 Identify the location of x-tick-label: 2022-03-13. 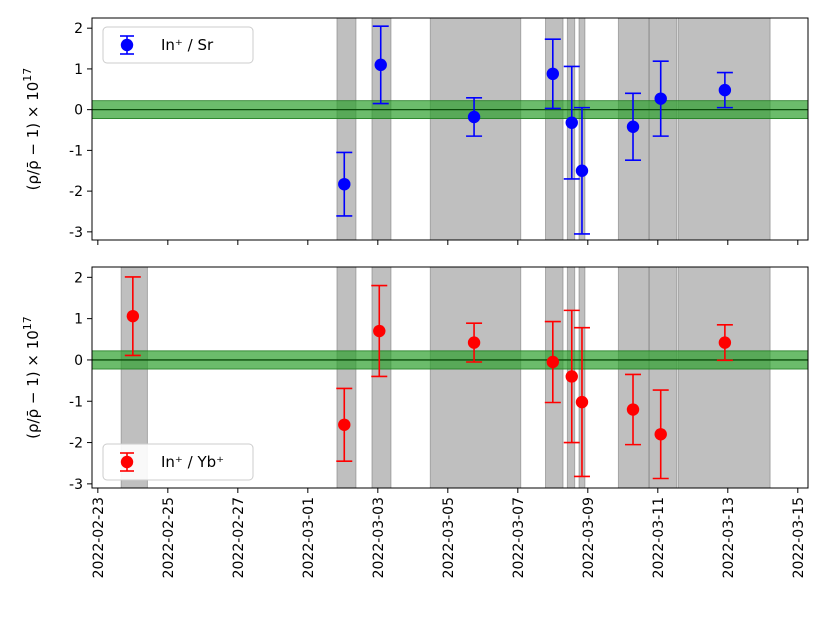
(729, 537).